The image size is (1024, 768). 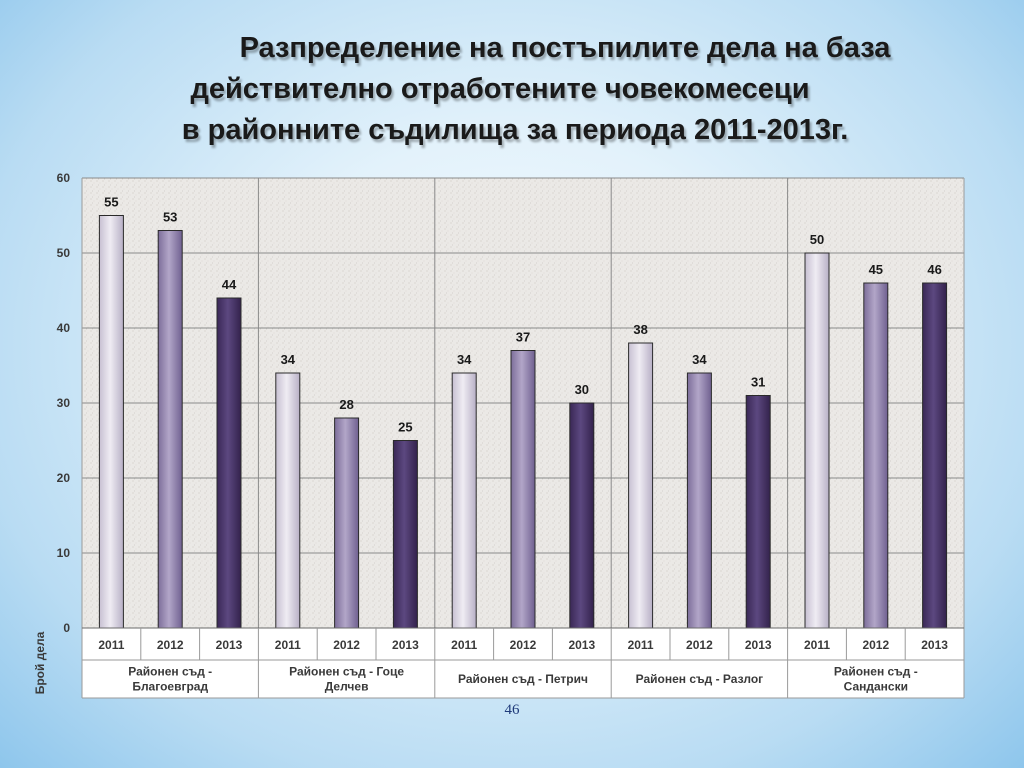 What do you see at coordinates (170, 217) in the screenshot?
I see `data-label: 53` at bounding box center [170, 217].